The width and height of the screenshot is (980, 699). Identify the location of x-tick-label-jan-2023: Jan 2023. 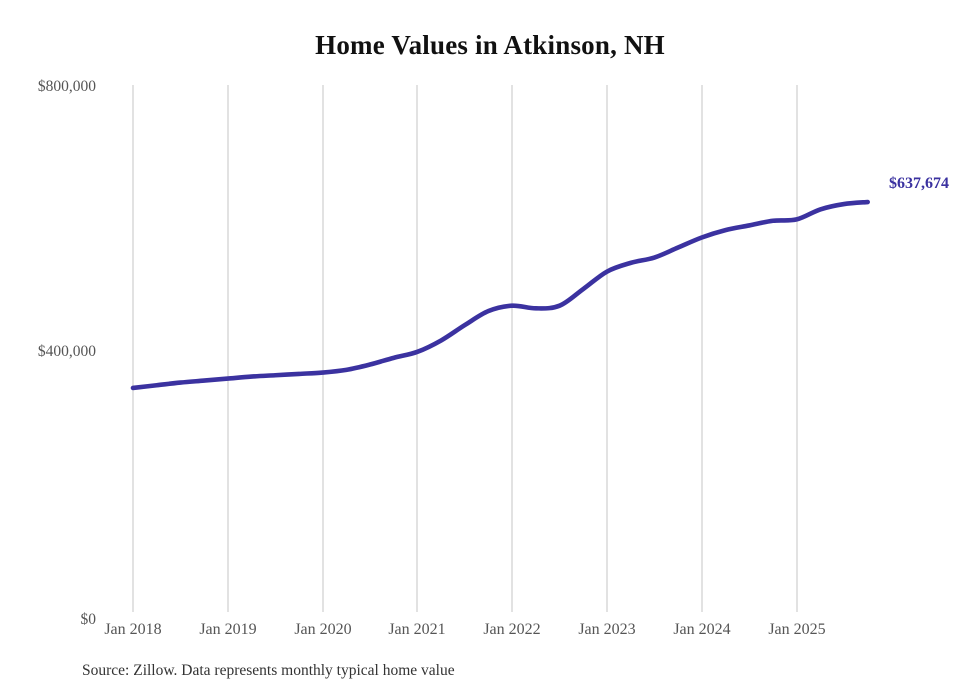
(607, 629).